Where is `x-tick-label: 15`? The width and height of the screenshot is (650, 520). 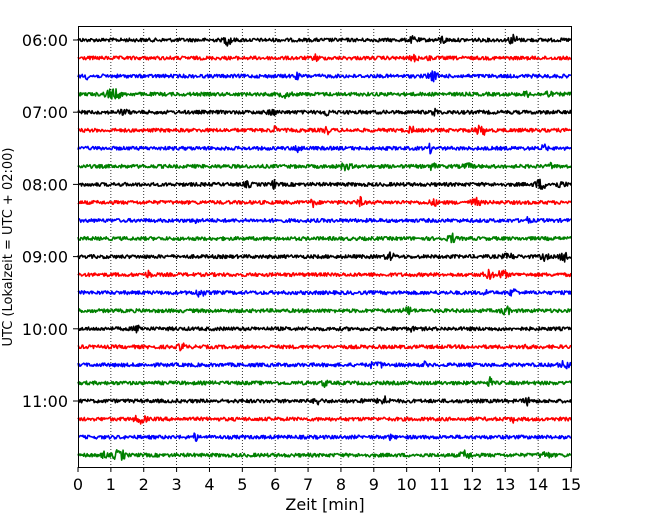 x-tick-label: 15 is located at coordinates (571, 484).